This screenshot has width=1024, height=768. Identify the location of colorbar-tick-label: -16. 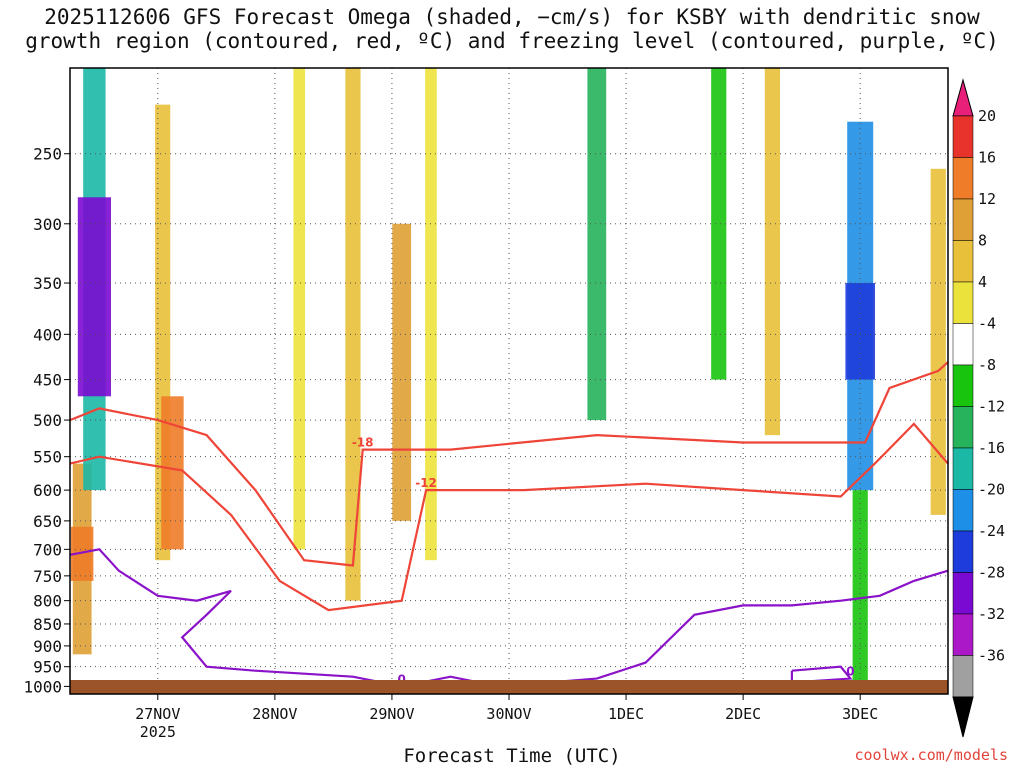
(991, 448).